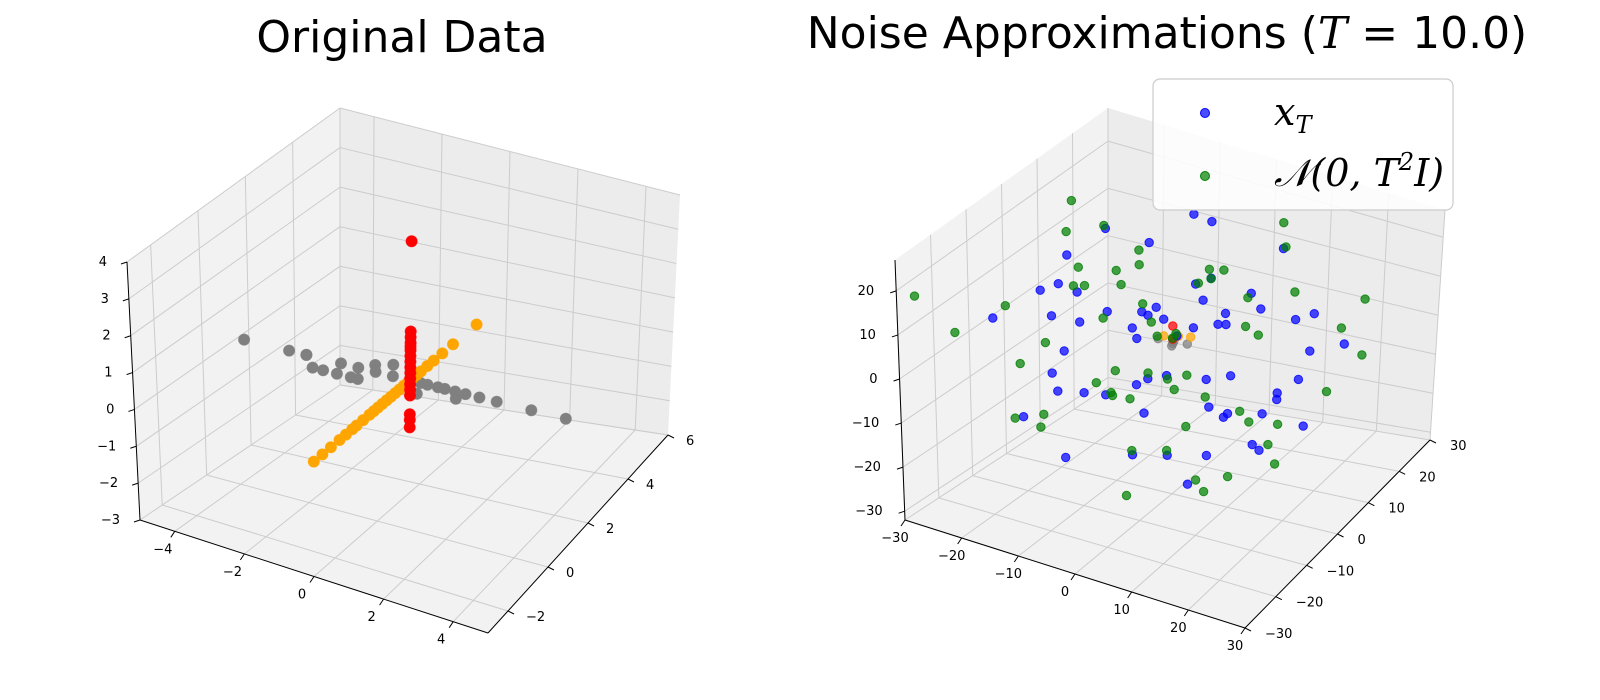 The height and width of the screenshot is (700, 1600). What do you see at coordinates (690, 441) in the screenshot?
I see `y-tick-label: 6` at bounding box center [690, 441].